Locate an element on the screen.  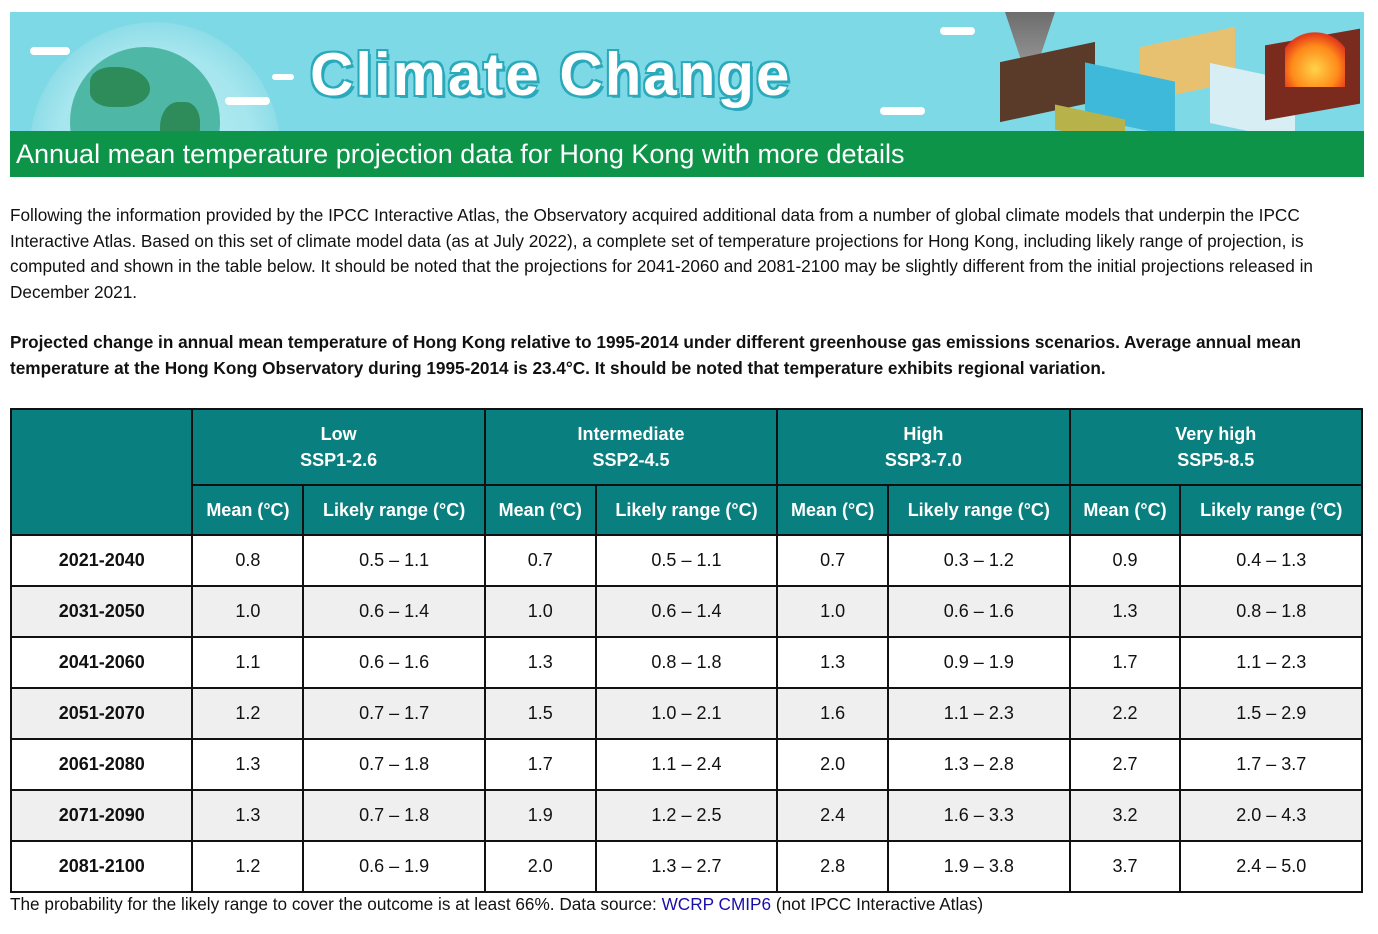
mean-cell: 1.6 is located at coordinates (833, 713).